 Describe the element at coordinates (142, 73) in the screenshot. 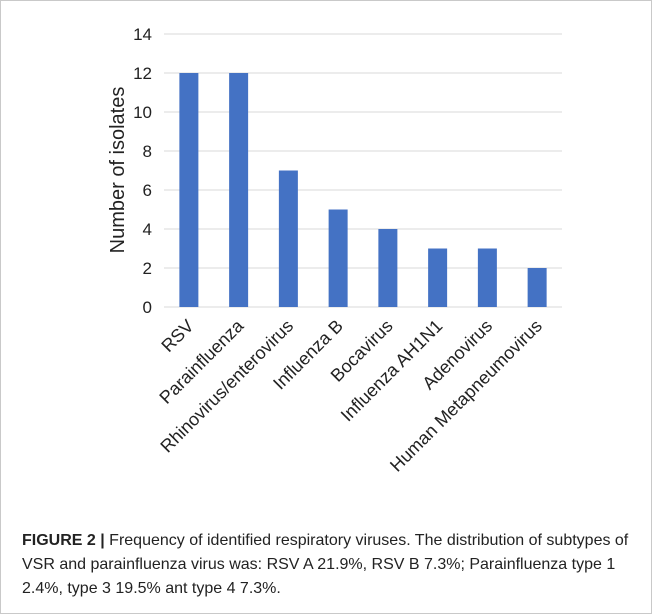

I see `y-tick-label: 12` at that location.